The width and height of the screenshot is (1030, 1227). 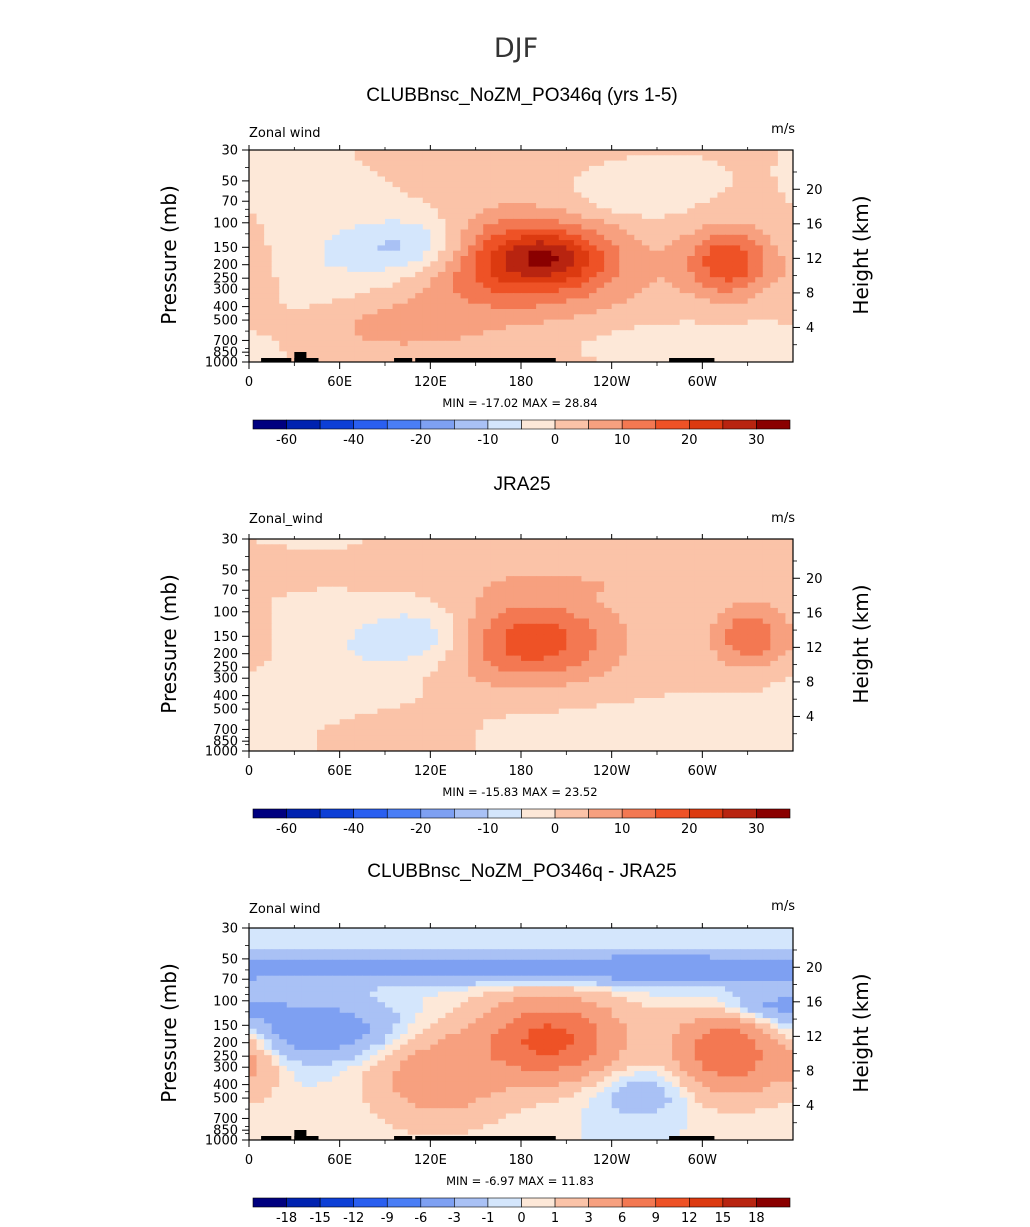 I want to click on x-tick-label: 120E, so click(x=430, y=382).